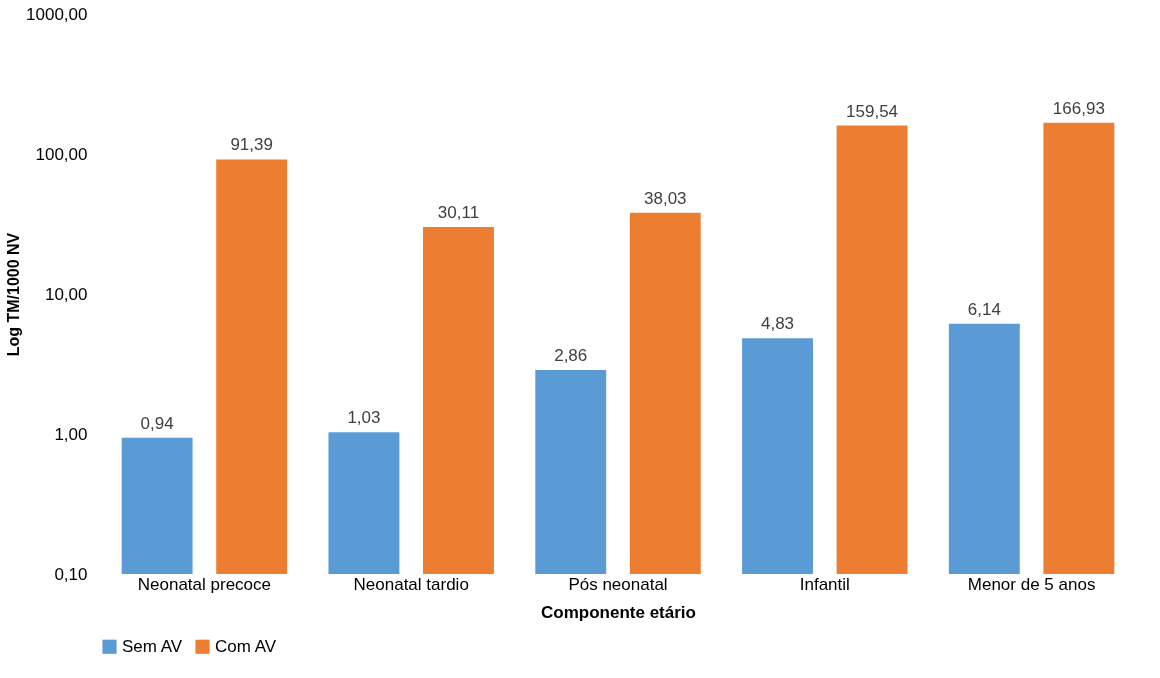 Image resolution: width=1160 pixels, height=678 pixels. I want to click on y-tick-label: 100,00, so click(61, 154).